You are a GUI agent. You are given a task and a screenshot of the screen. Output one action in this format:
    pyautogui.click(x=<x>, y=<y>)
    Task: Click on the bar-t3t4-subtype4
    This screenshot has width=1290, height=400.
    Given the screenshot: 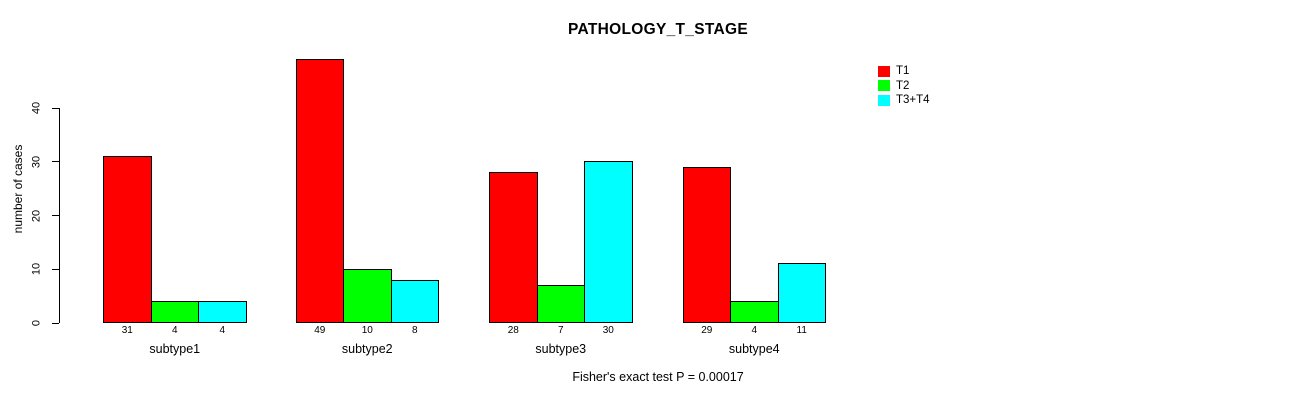 What is the action you would take?
    pyautogui.click(x=801, y=293)
    